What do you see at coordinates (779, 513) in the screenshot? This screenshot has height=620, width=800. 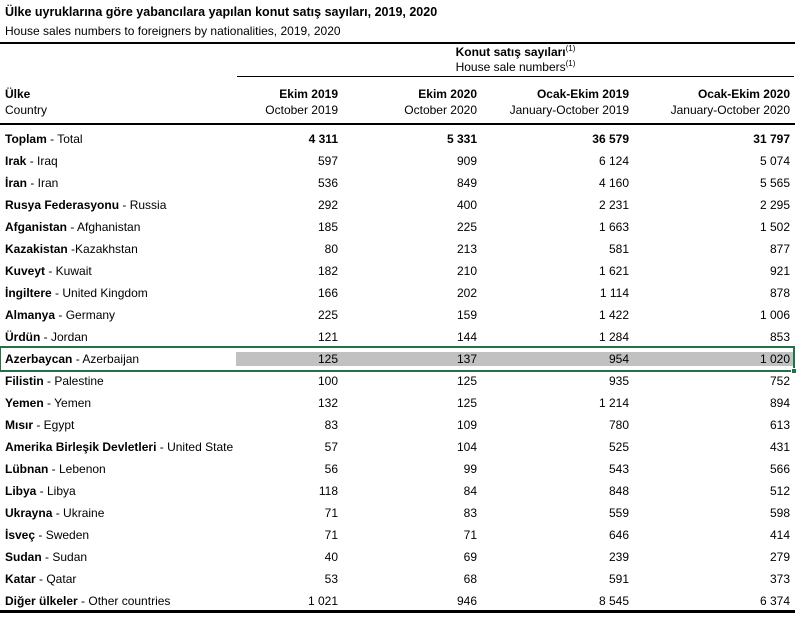 I see `value-cell: 598` at bounding box center [779, 513].